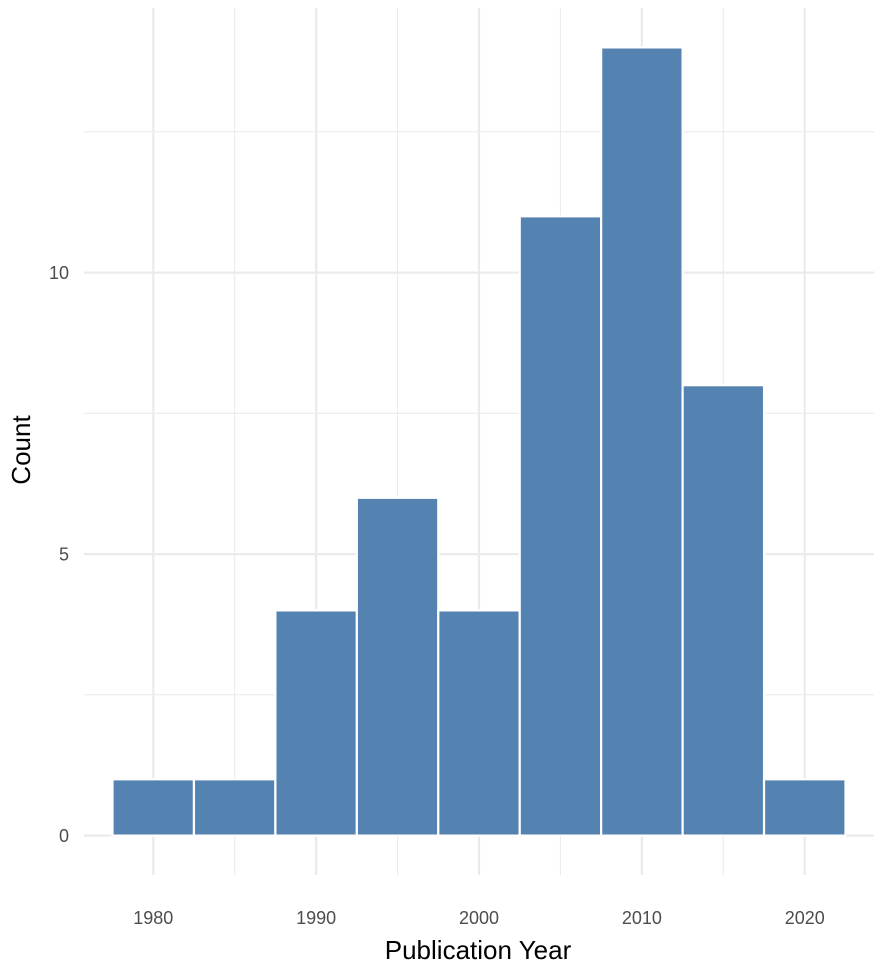 The height and width of the screenshot is (976, 884). I want to click on bar-2020, so click(804, 807).